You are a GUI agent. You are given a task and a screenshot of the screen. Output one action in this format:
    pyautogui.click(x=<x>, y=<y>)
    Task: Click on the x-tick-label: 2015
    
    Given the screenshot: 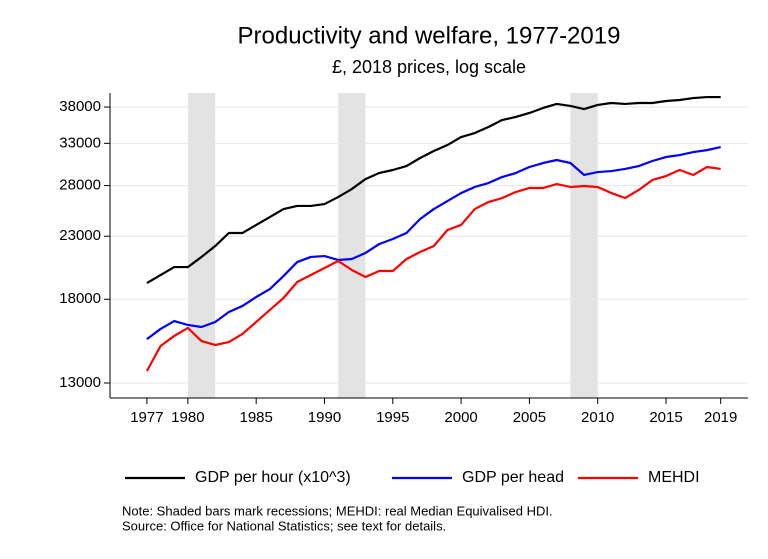 What is the action you would take?
    pyautogui.click(x=665, y=417)
    